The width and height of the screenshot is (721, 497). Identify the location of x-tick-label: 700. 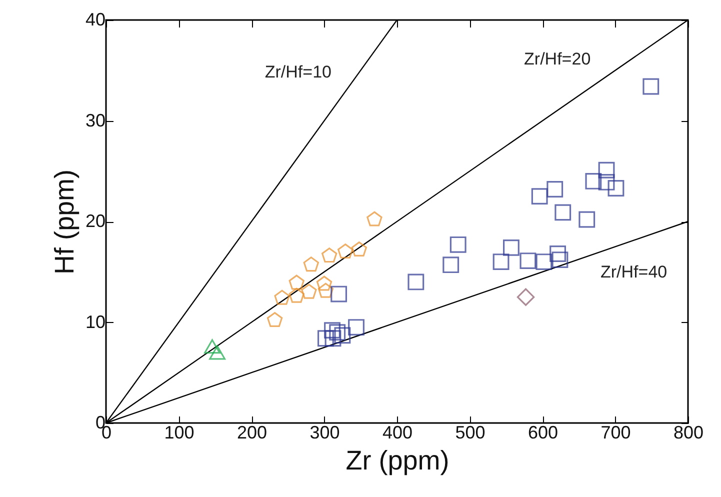
(615, 432).